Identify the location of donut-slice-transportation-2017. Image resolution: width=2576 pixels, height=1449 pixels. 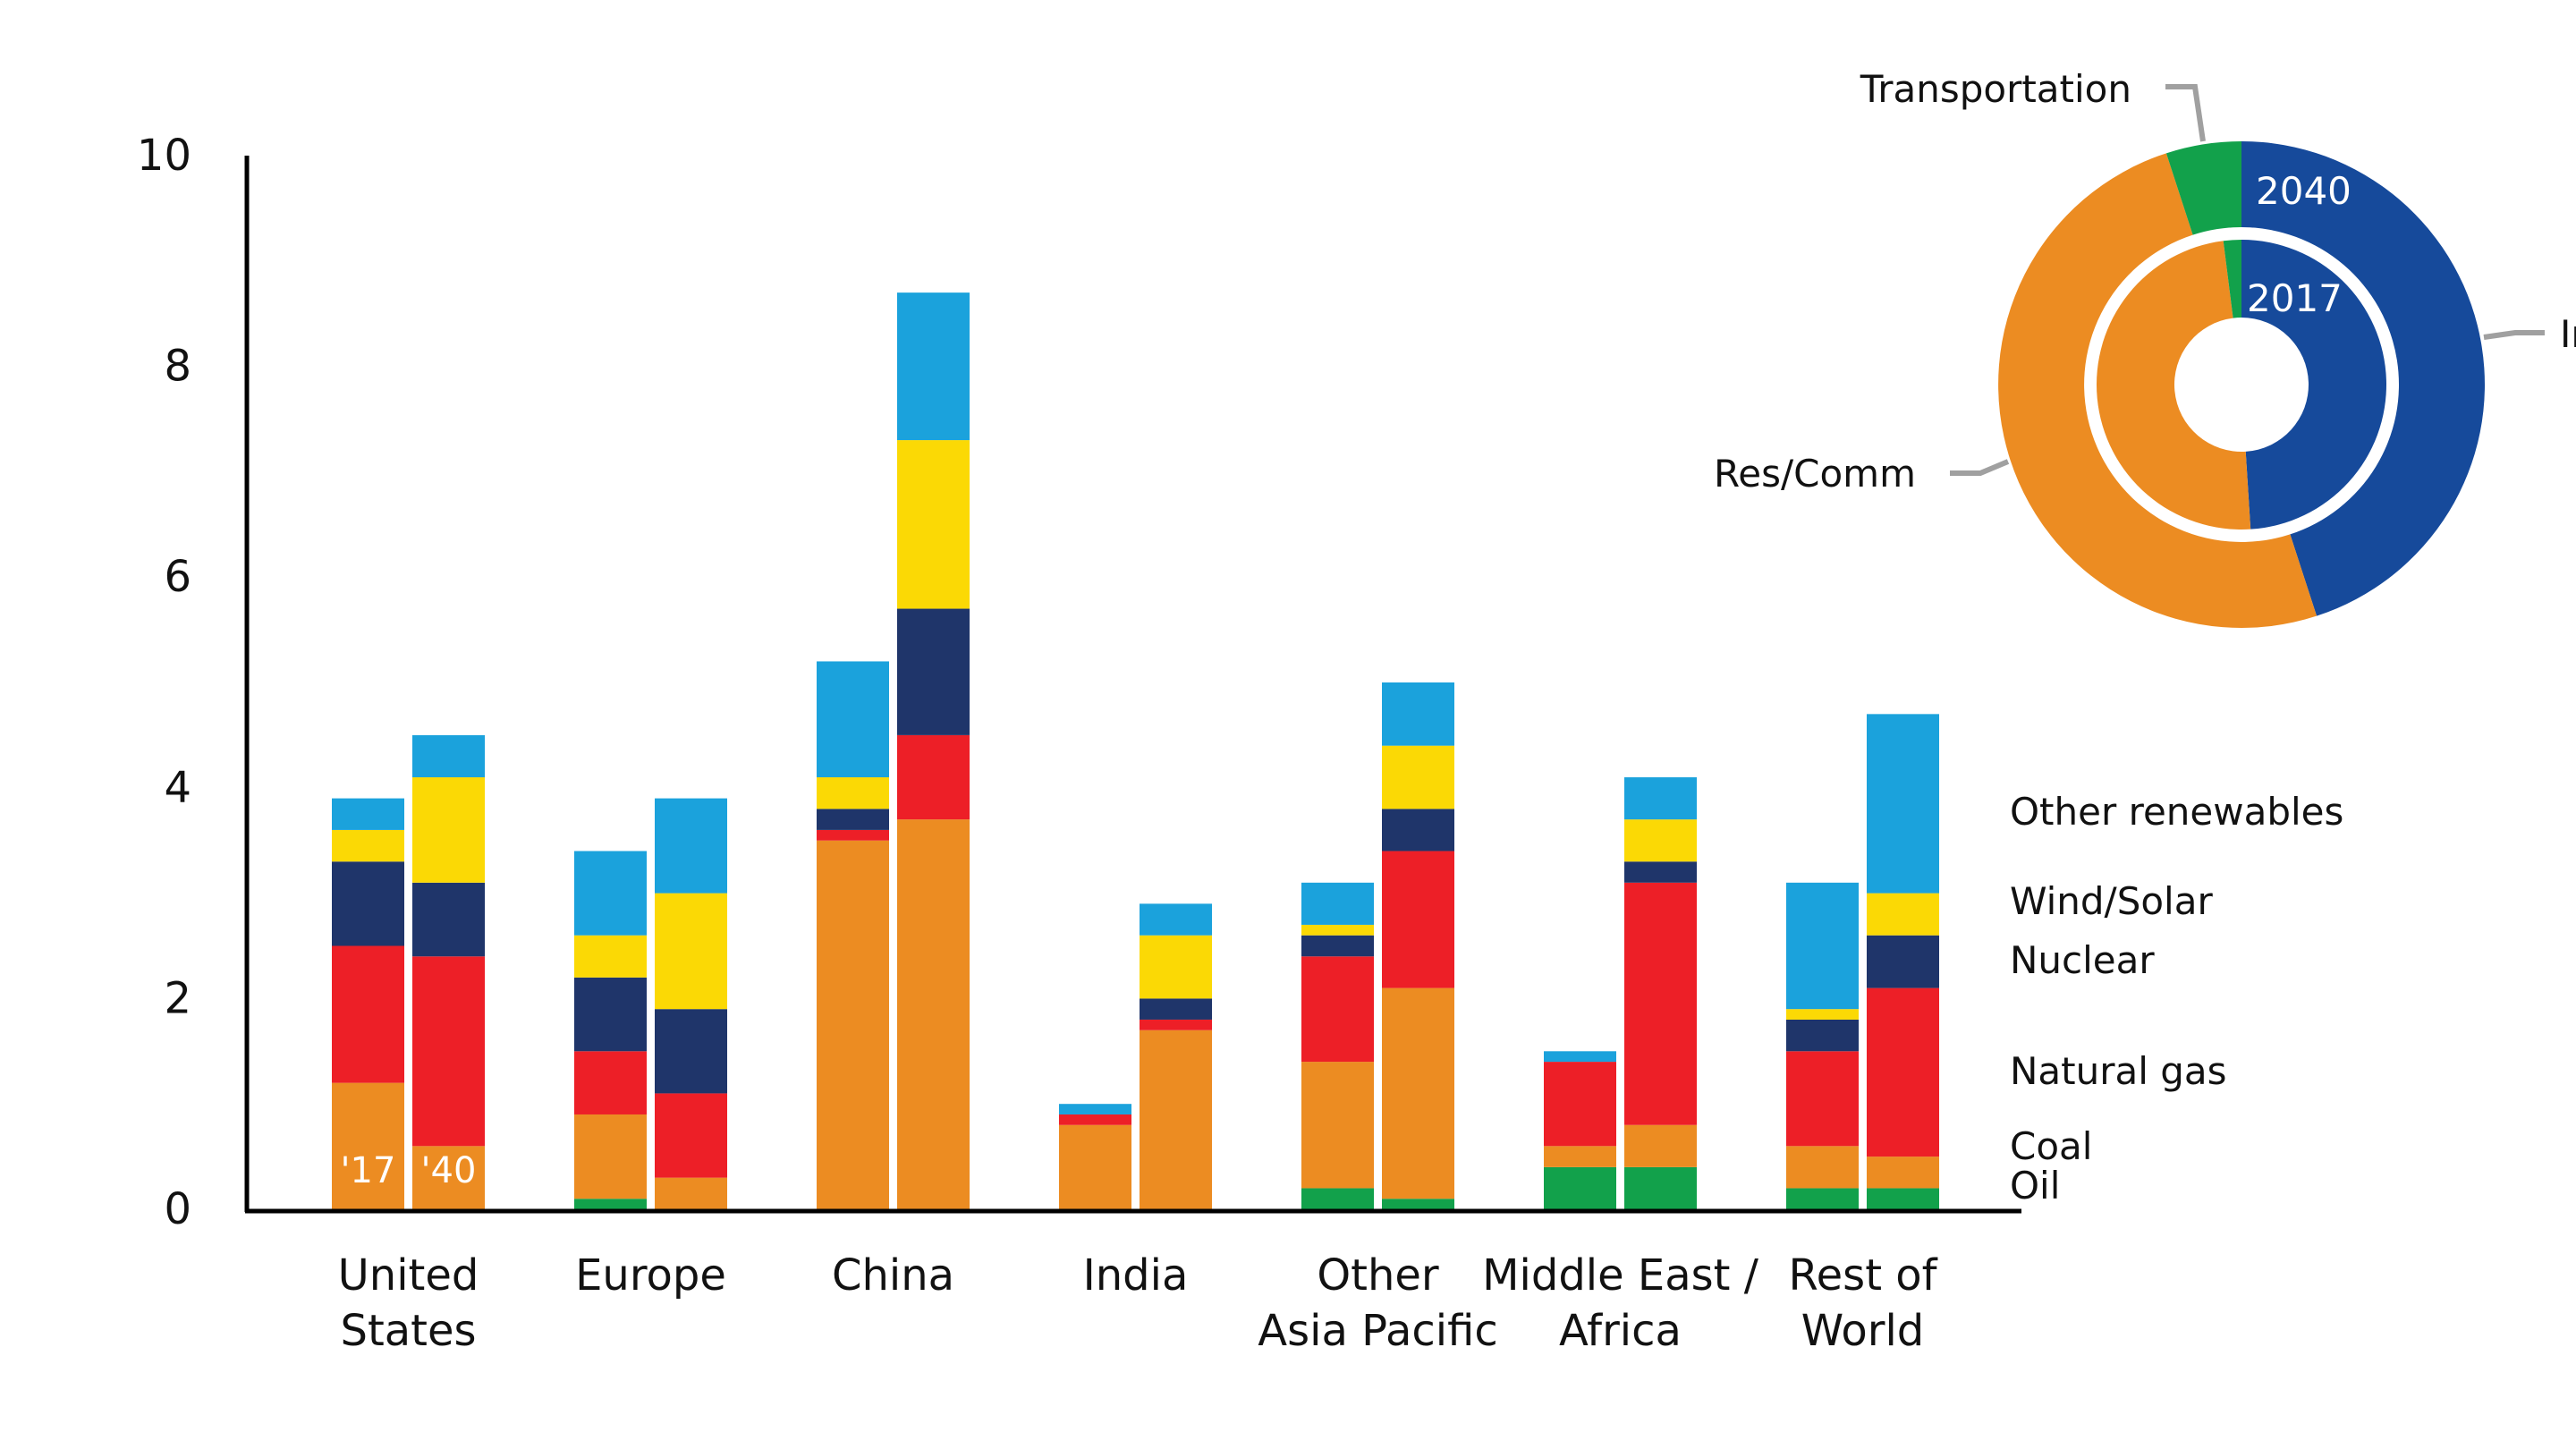
(2232, 279).